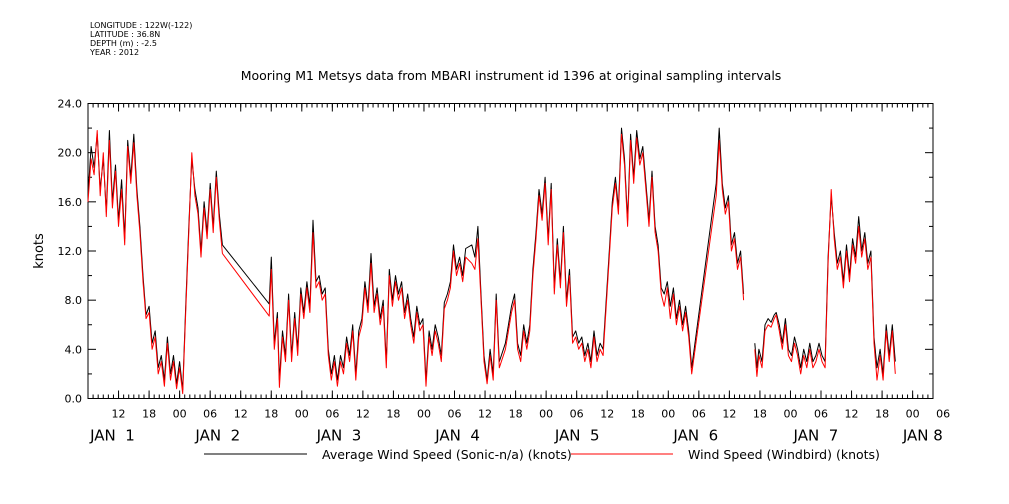  Describe the element at coordinates (695, 436) in the screenshot. I see `x-date-label: JAN 6` at that location.